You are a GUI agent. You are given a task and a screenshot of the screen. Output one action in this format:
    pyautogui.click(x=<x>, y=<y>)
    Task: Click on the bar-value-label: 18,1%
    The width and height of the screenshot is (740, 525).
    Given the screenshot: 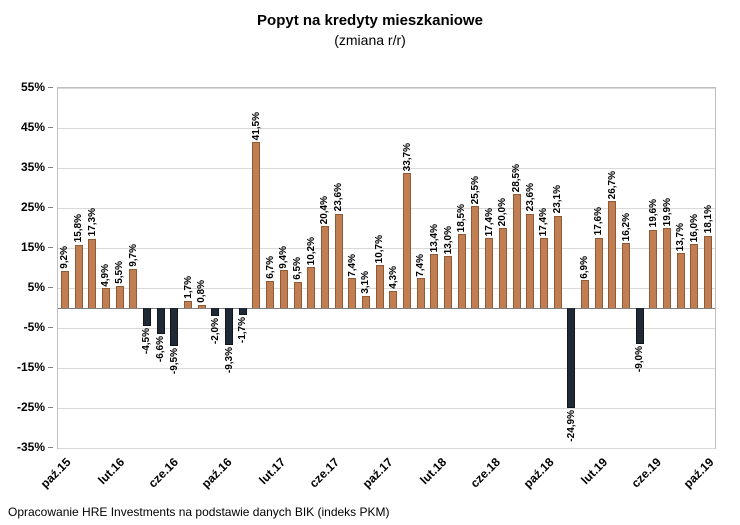 What is the action you would take?
    pyautogui.click(x=708, y=219)
    